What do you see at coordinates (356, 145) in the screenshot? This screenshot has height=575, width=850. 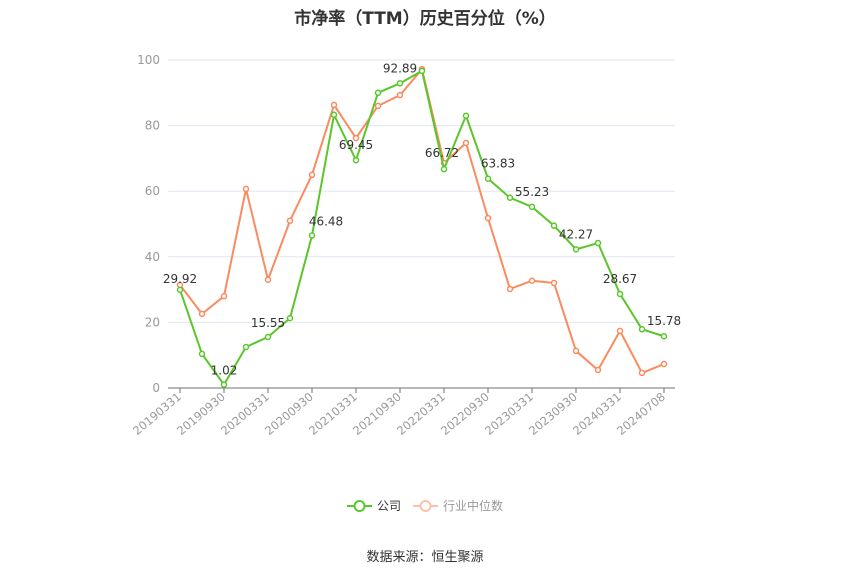 I see `data-label: 69.45` at bounding box center [356, 145].